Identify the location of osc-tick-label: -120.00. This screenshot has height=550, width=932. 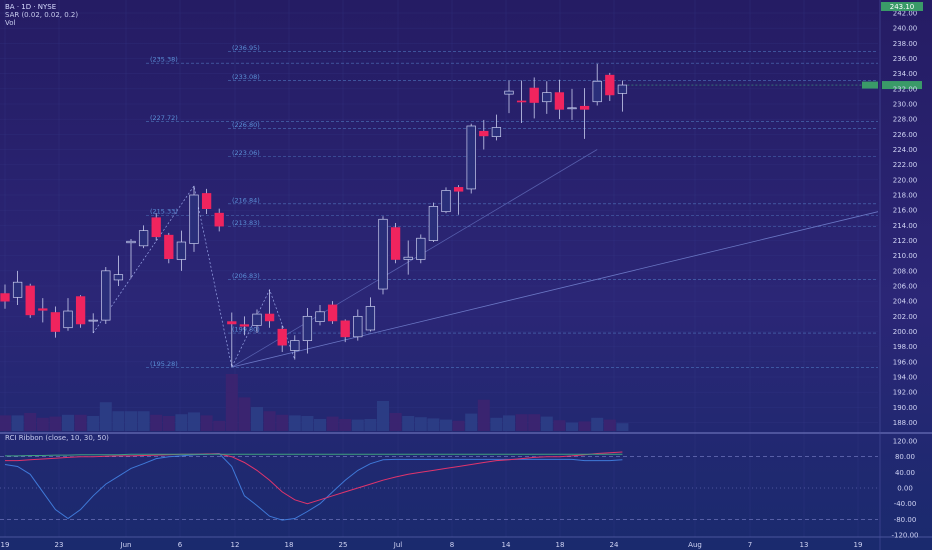
(904, 536).